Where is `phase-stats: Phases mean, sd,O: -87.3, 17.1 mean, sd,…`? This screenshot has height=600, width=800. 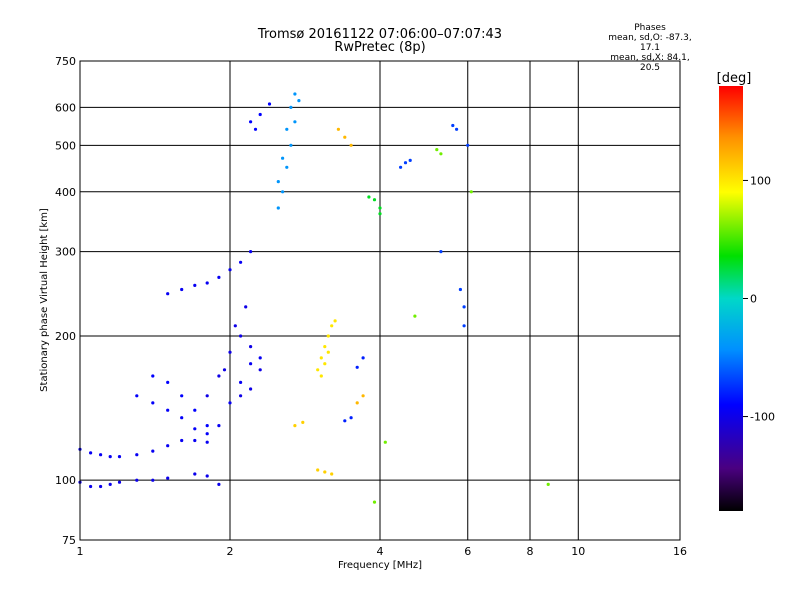 phase-stats: Phases mean, sd,O: -87.3, 17.1 mean, sd,… is located at coordinates (650, 48).